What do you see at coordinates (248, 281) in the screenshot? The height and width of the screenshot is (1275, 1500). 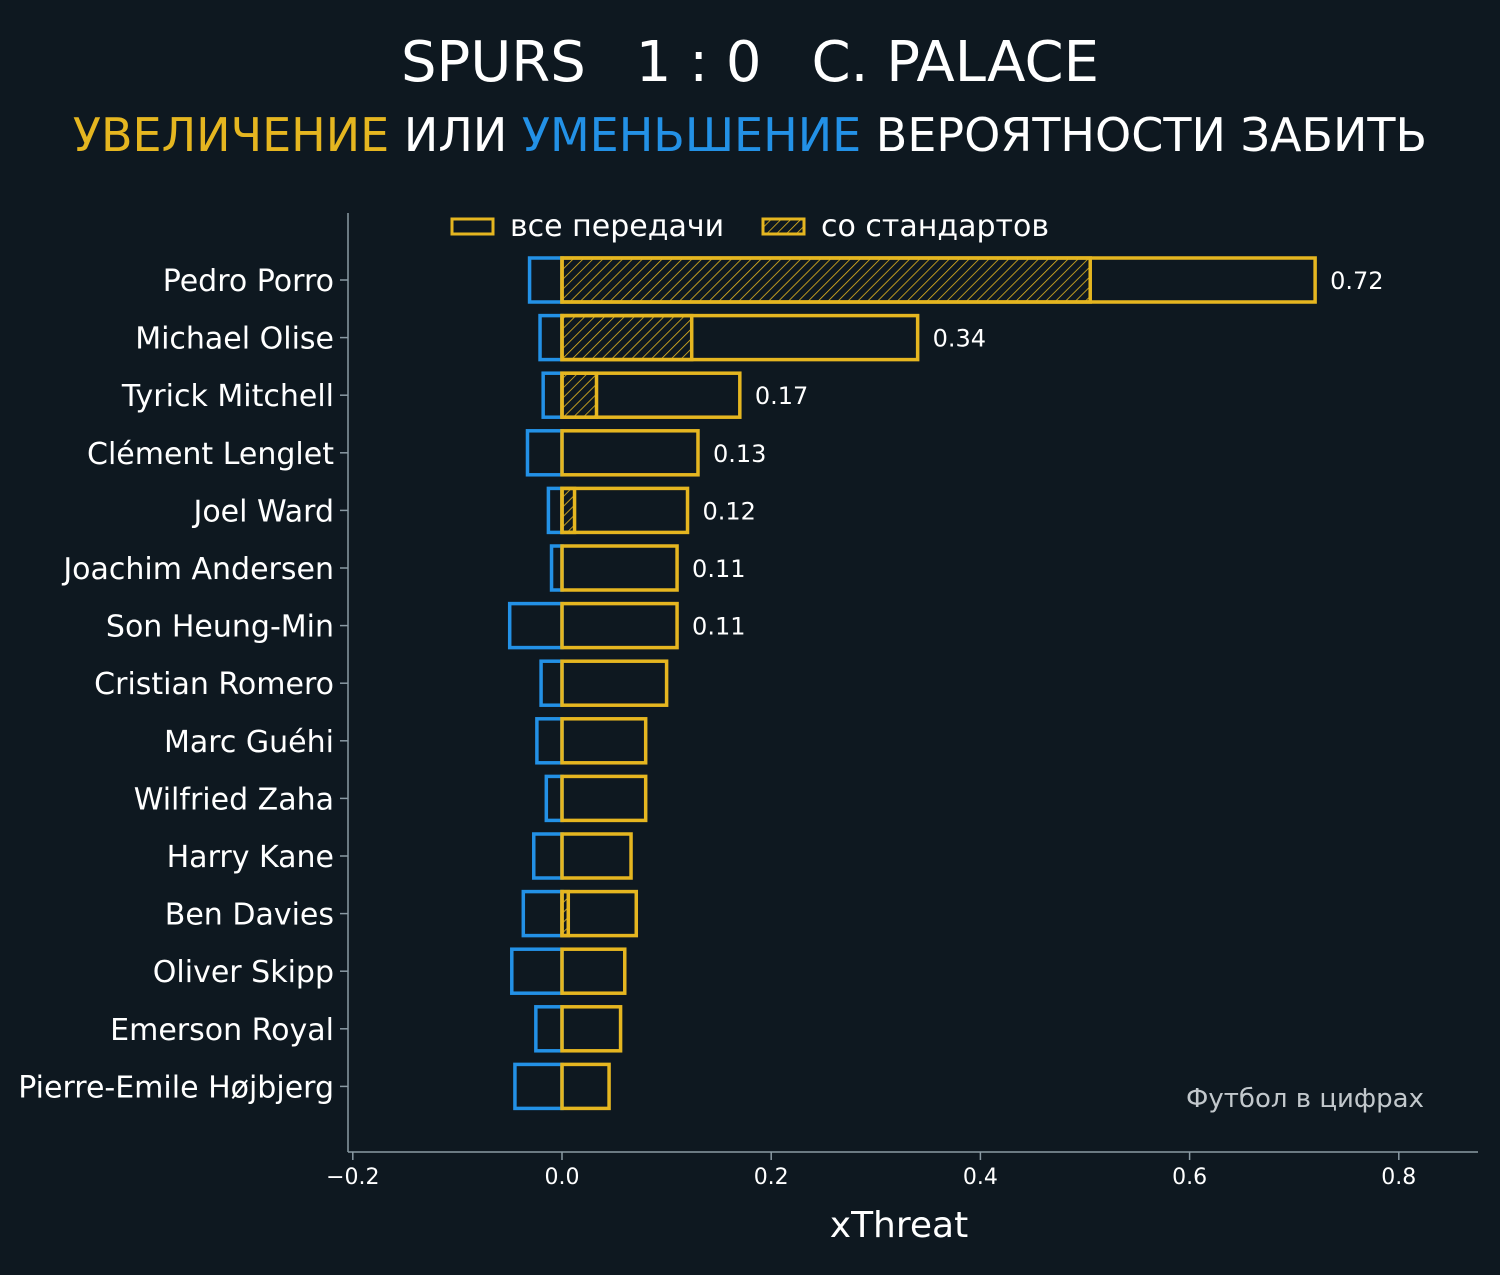 I see `player-name-label: Pedro Porro` at bounding box center [248, 281].